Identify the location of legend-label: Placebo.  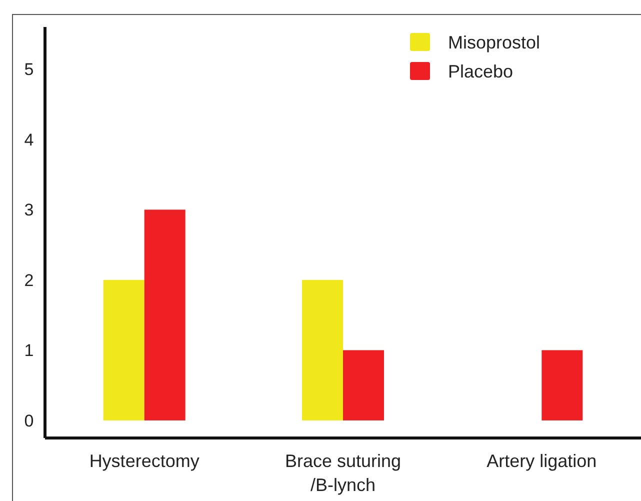
(481, 71).